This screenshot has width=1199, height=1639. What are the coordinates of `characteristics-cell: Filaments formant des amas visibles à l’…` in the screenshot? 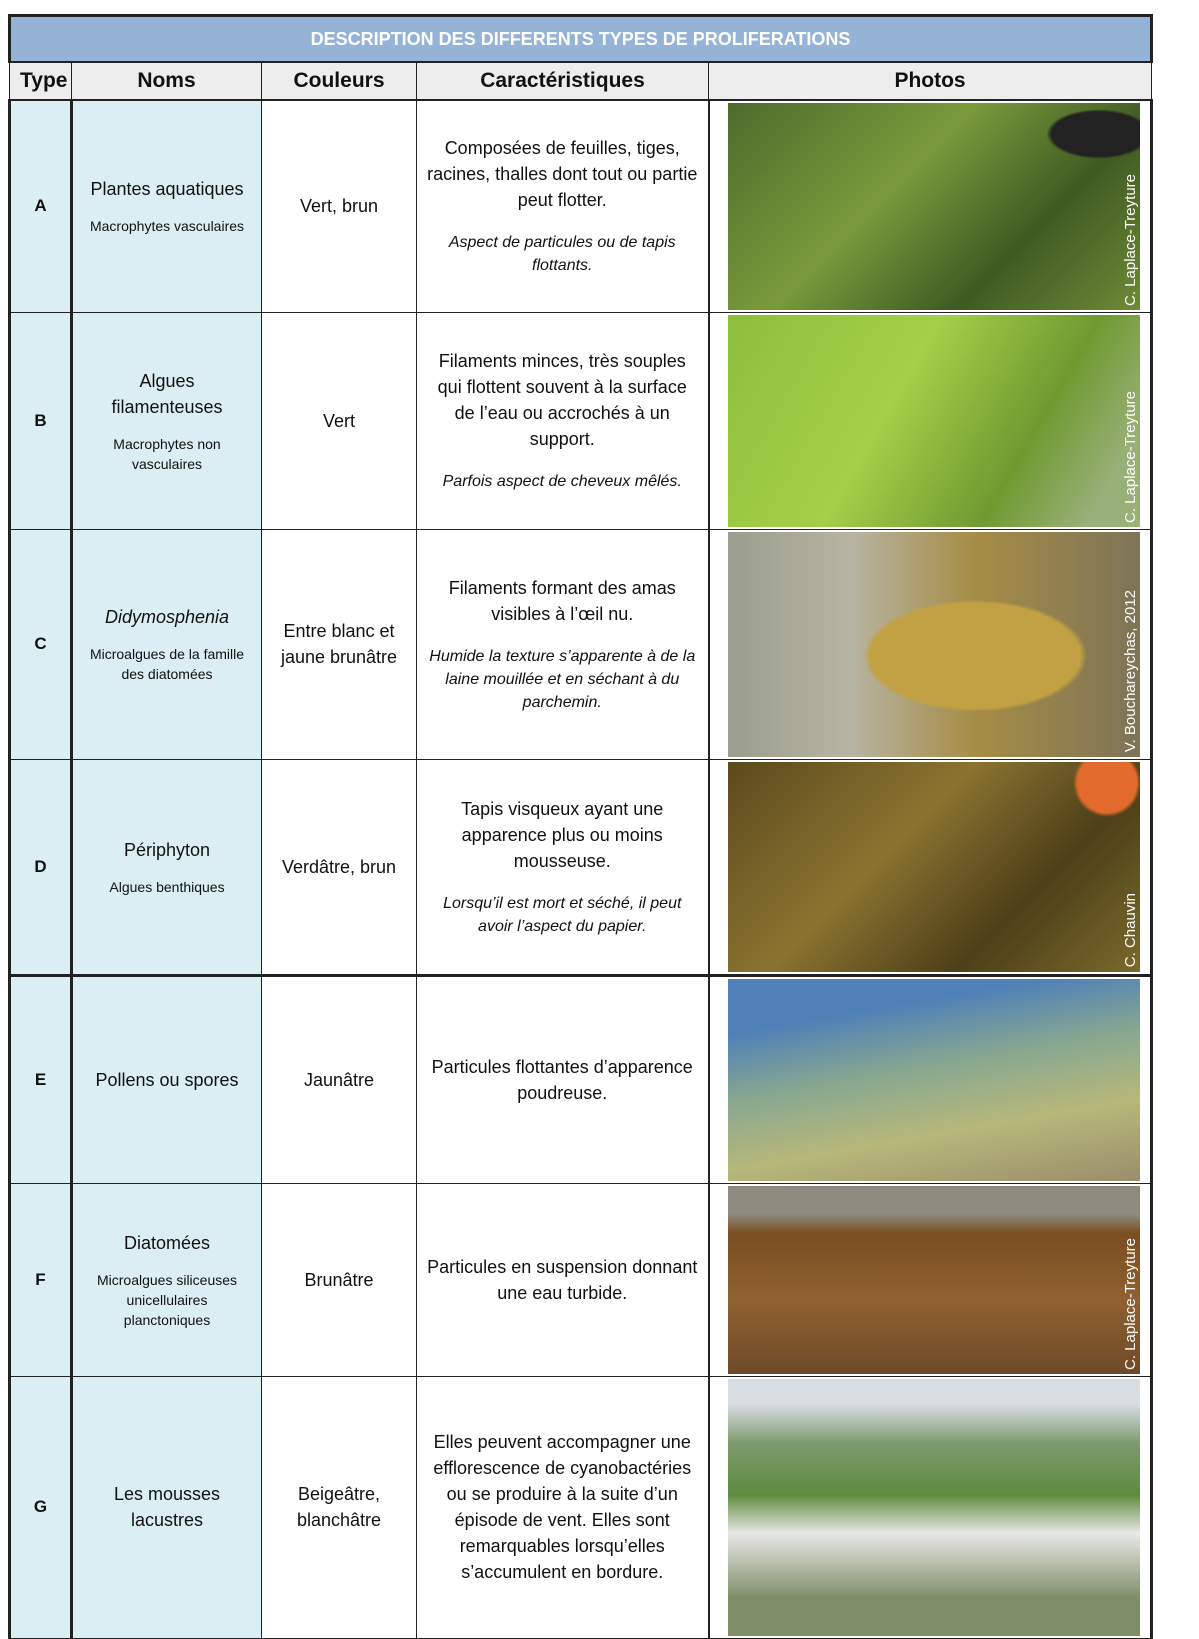 It's located at (562, 644).